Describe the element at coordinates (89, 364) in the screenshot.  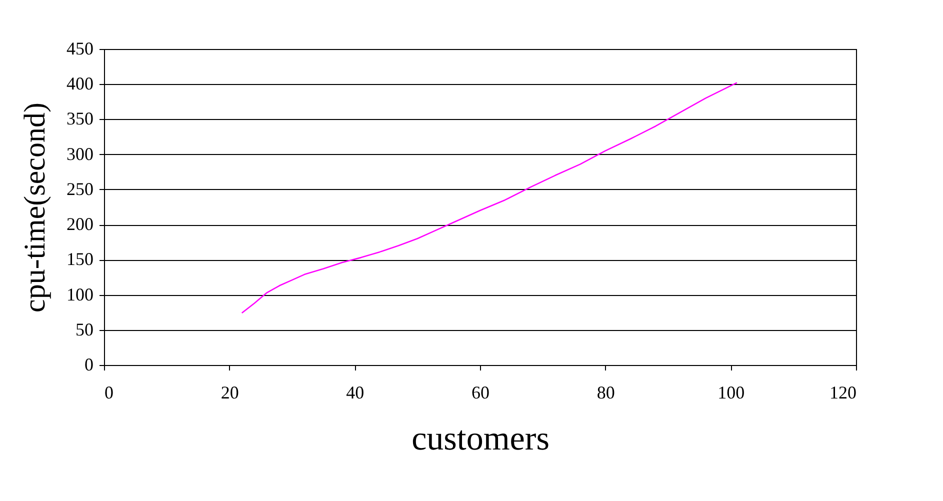
I see `y-tick-label: 0` at that location.